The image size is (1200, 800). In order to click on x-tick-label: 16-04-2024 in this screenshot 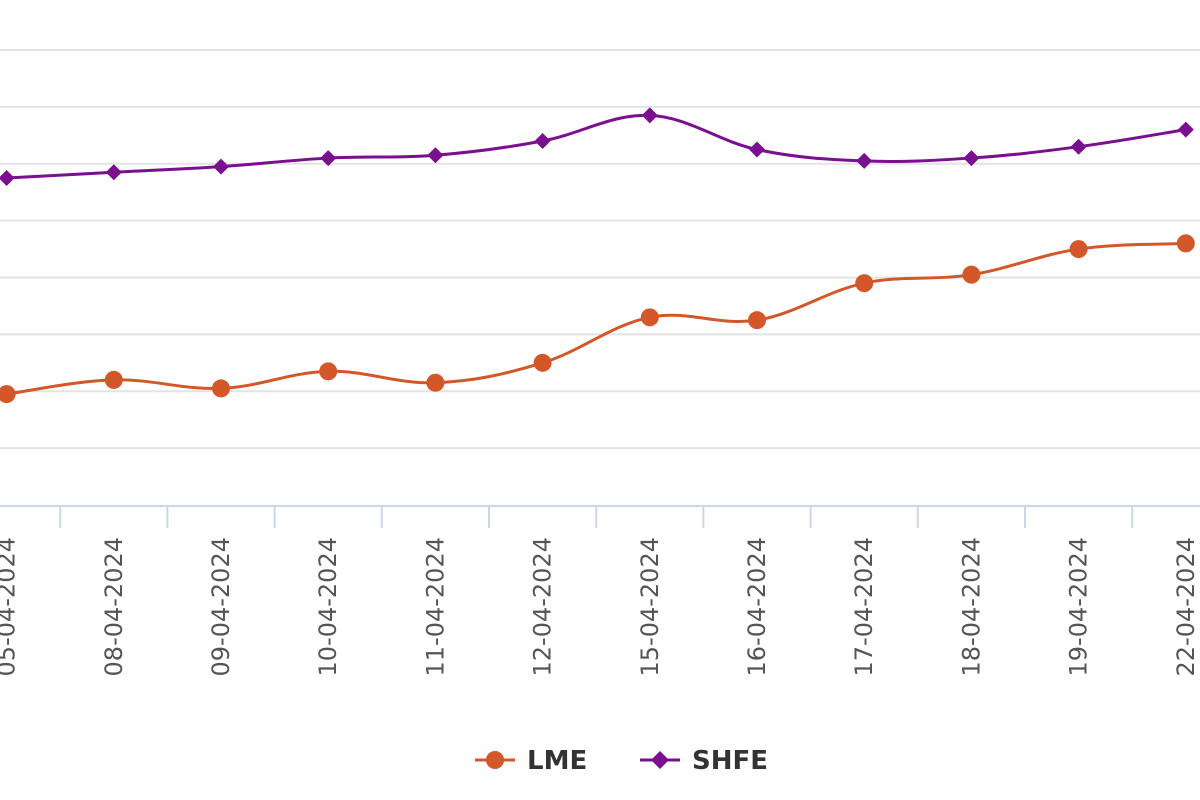, I will do `click(757, 606)`.